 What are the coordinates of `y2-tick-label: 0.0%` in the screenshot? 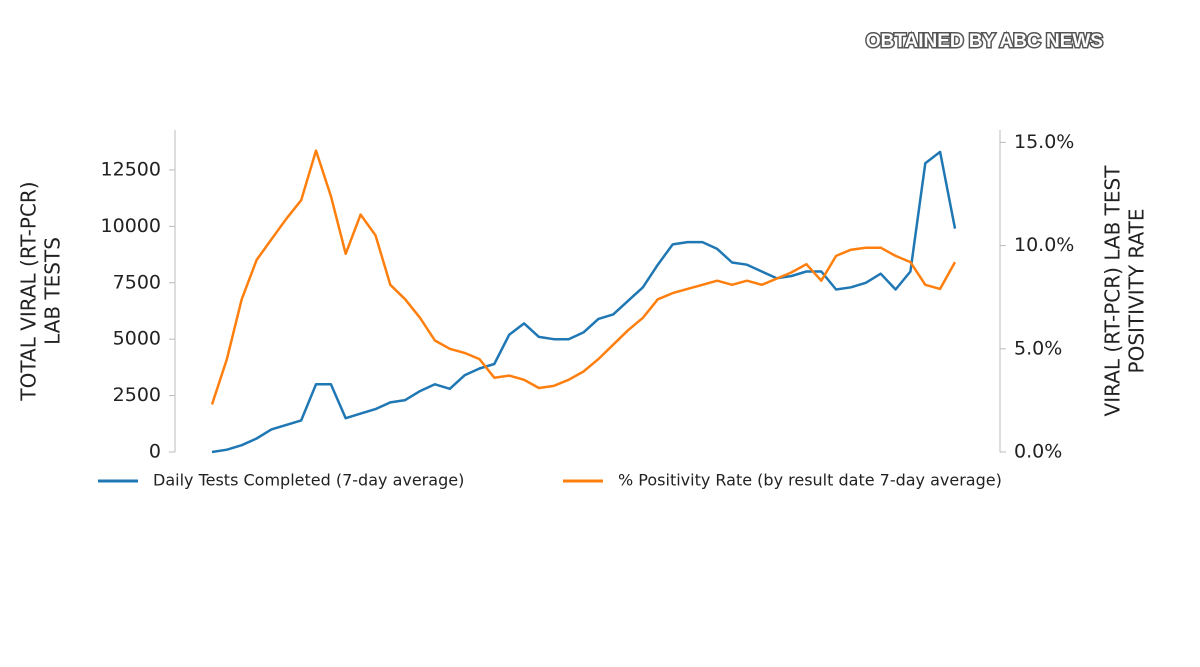 It's located at (1038, 452).